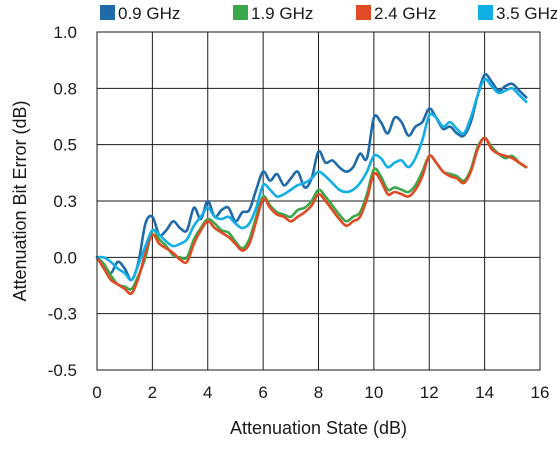 The width and height of the screenshot is (557, 449). I want to click on y-tick-label: -0.5, so click(62, 370).